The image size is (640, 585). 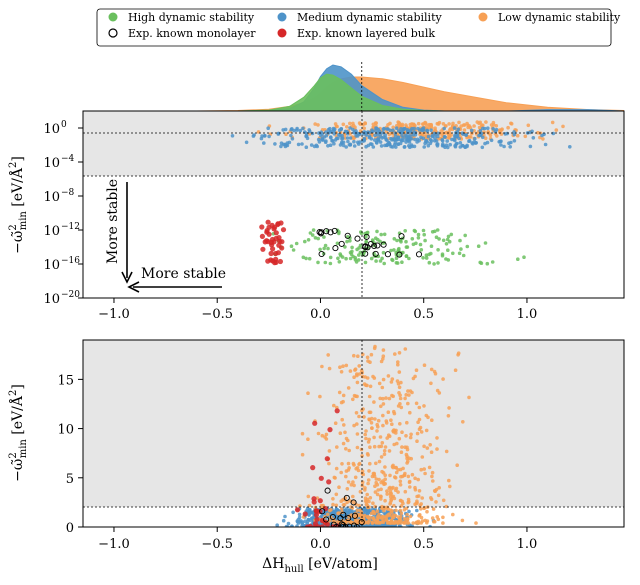 I want to click on annotation-more-stable-horizontal: More stable, so click(x=183, y=274).